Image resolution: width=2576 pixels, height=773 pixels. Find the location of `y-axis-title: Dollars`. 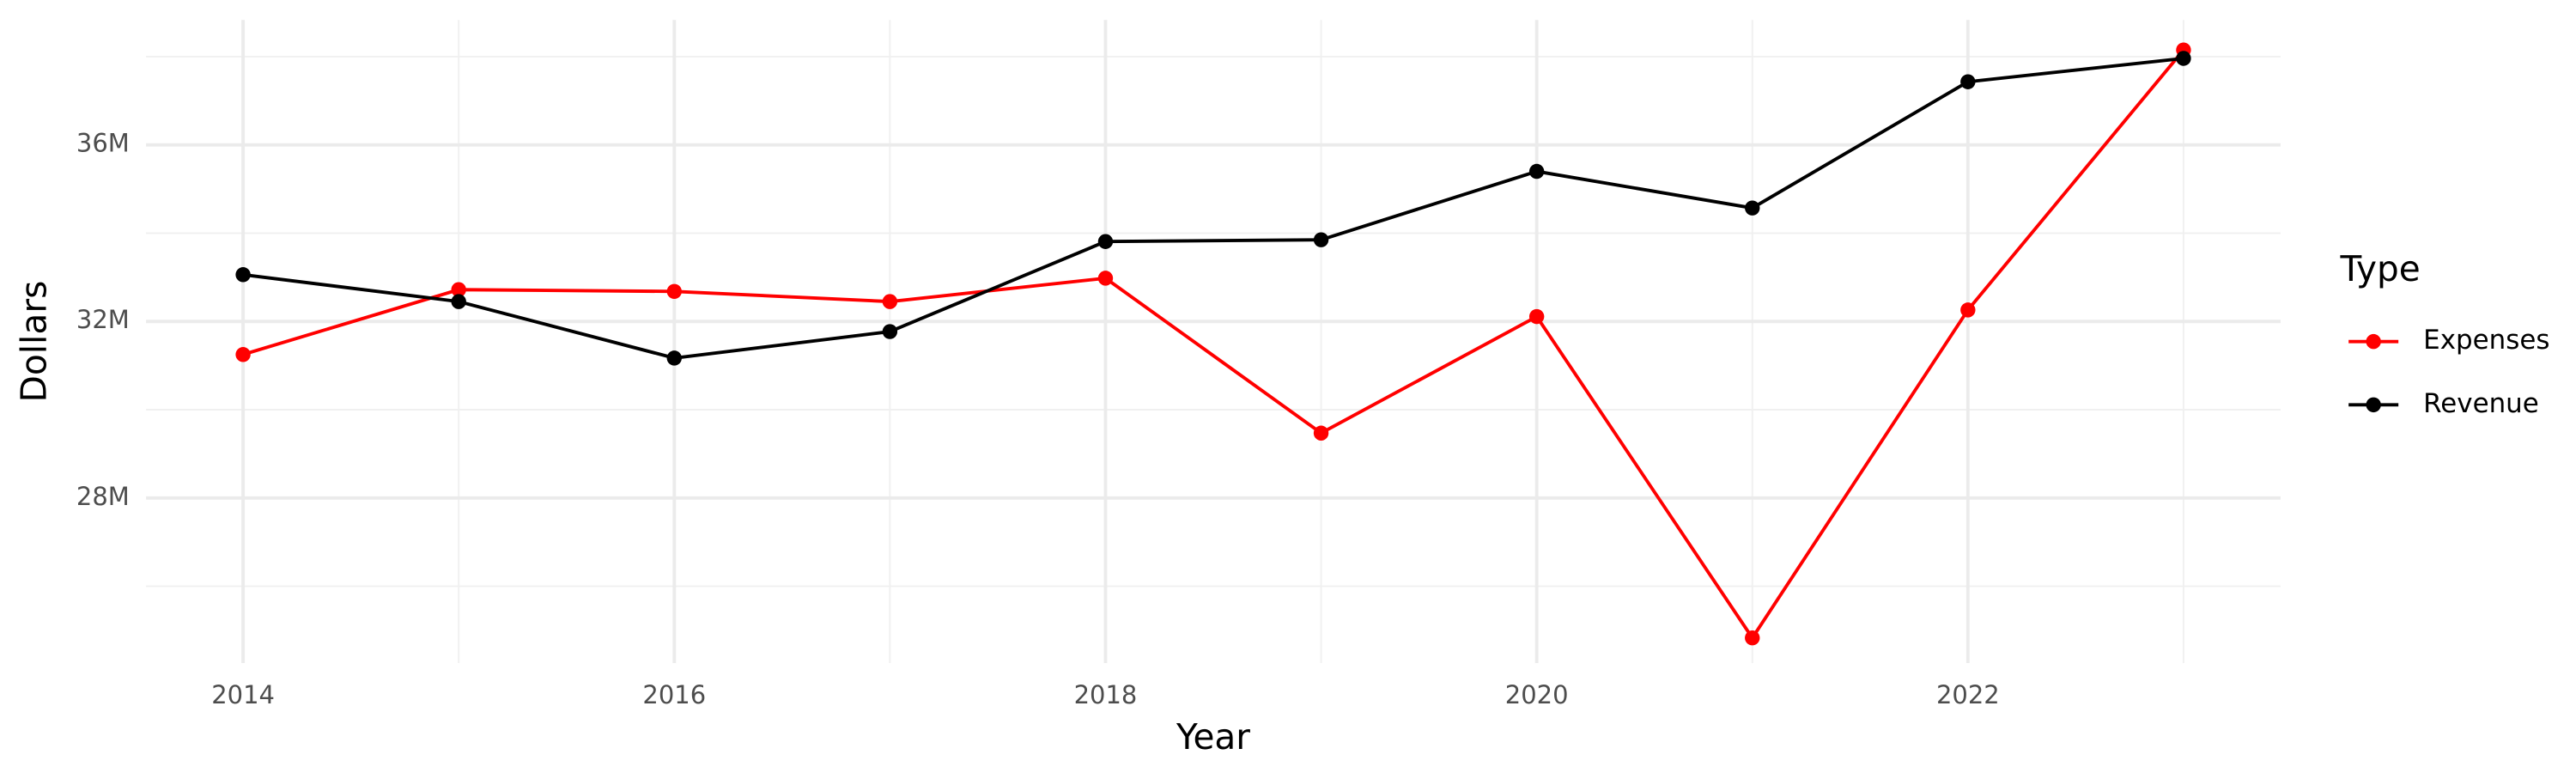

y-axis-title: Dollars is located at coordinates (34, 342).